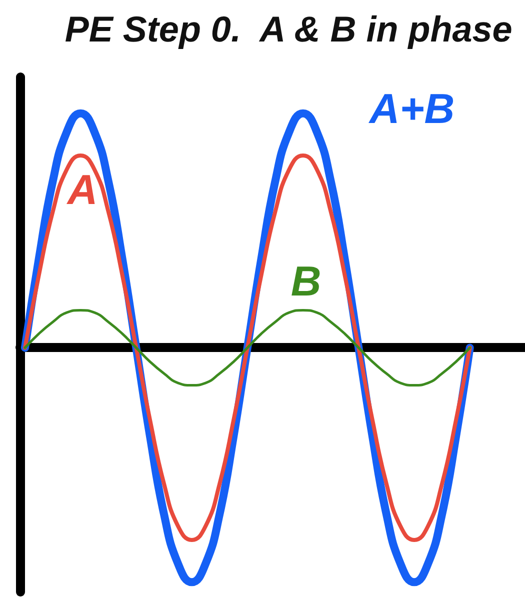 This screenshot has width=525, height=600. Describe the element at coordinates (411, 108) in the screenshot. I see `series-label: A+B` at that location.